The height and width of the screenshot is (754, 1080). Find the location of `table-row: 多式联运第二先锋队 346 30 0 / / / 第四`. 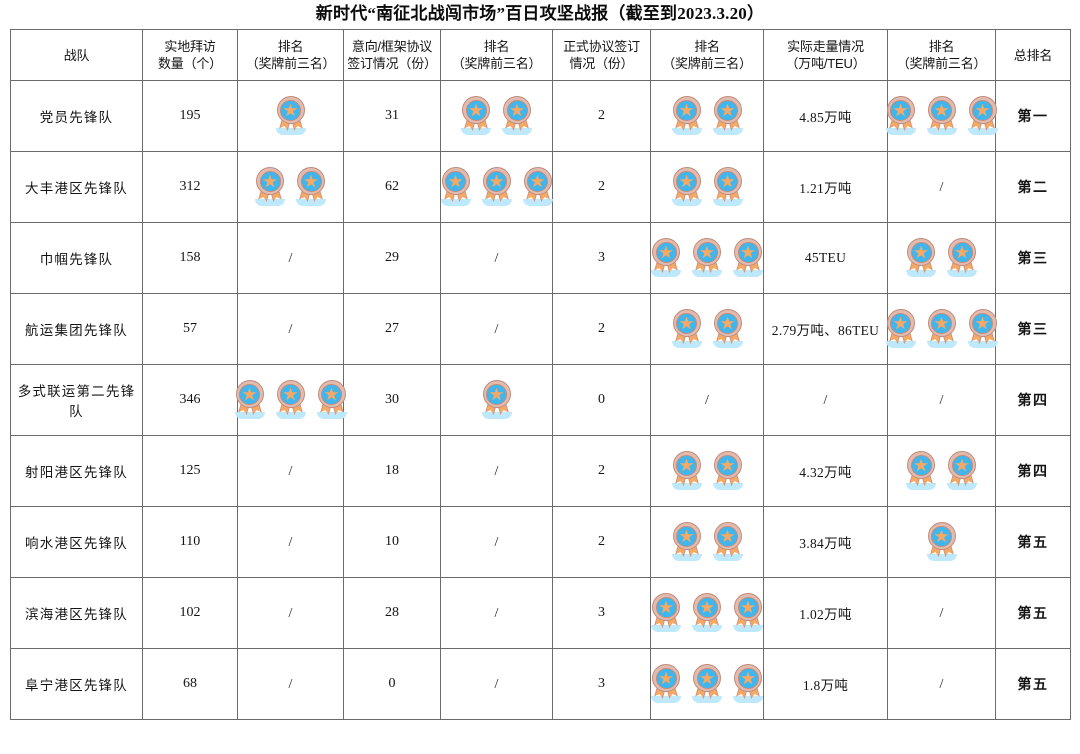

table-row: 多式联运第二先锋队 346 30 0 / / / 第四 is located at coordinates (540, 400).